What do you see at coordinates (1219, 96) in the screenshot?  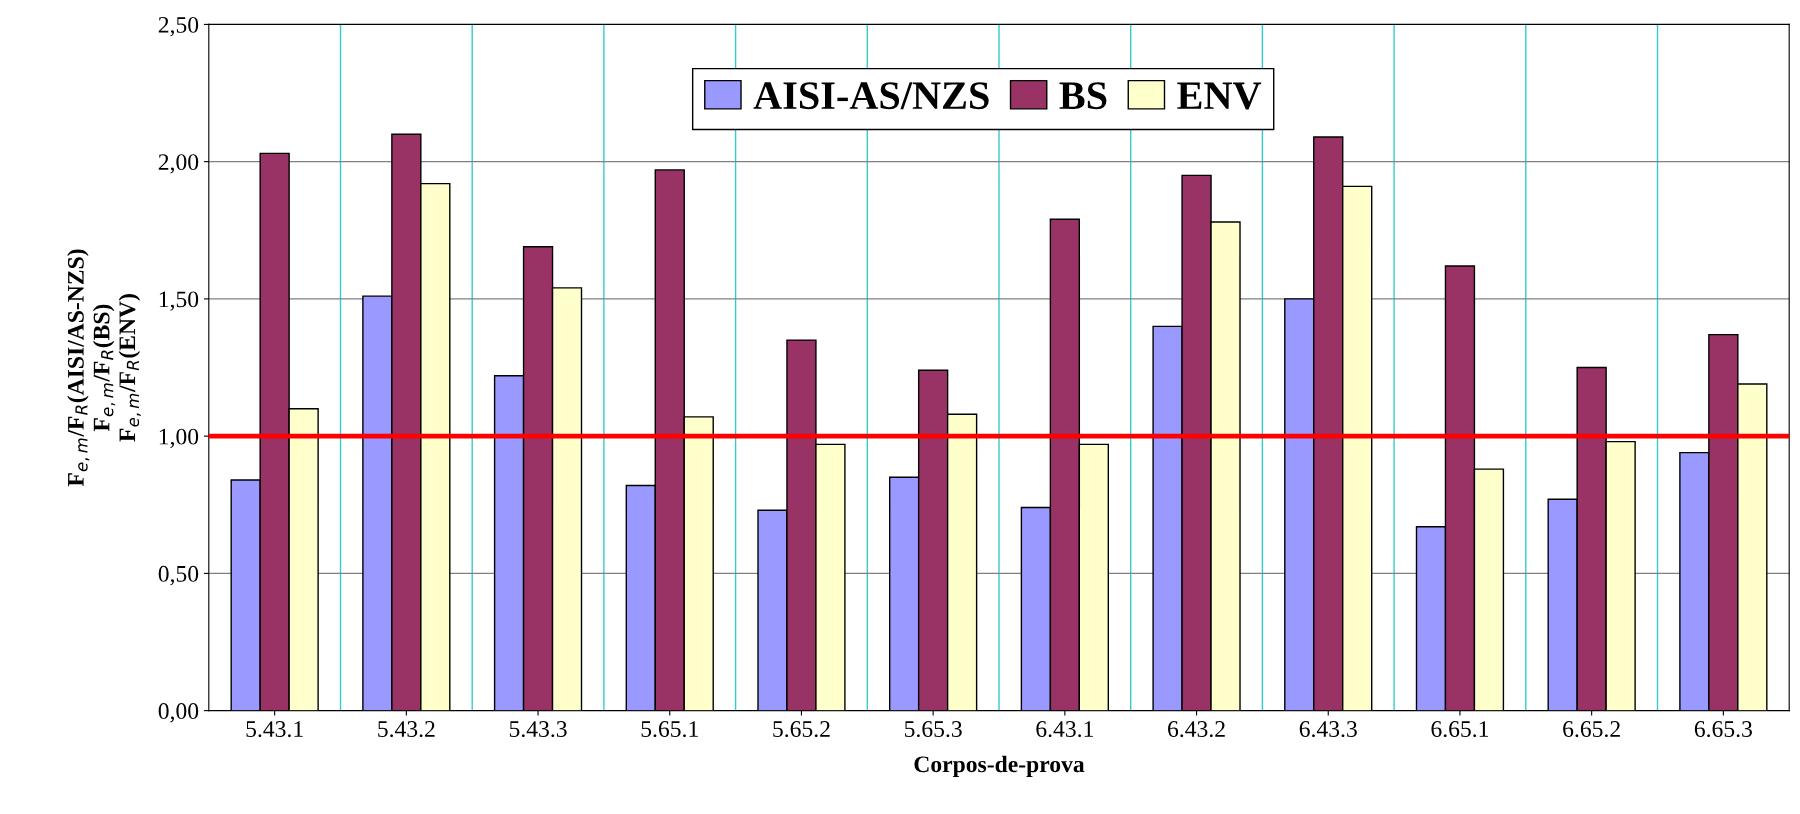 I see `legend-label: ENV` at bounding box center [1219, 96].